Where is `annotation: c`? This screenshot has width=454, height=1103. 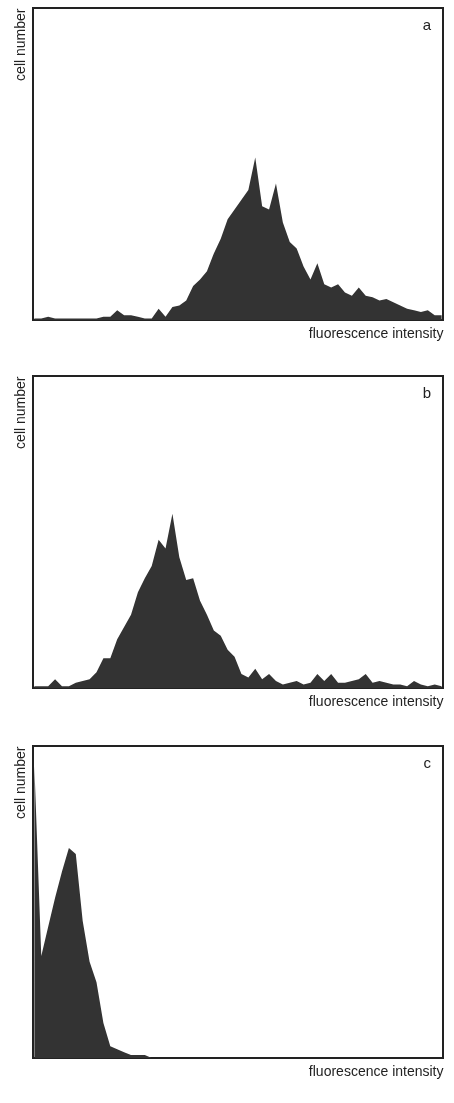
annotation: c is located at coordinates (427, 762).